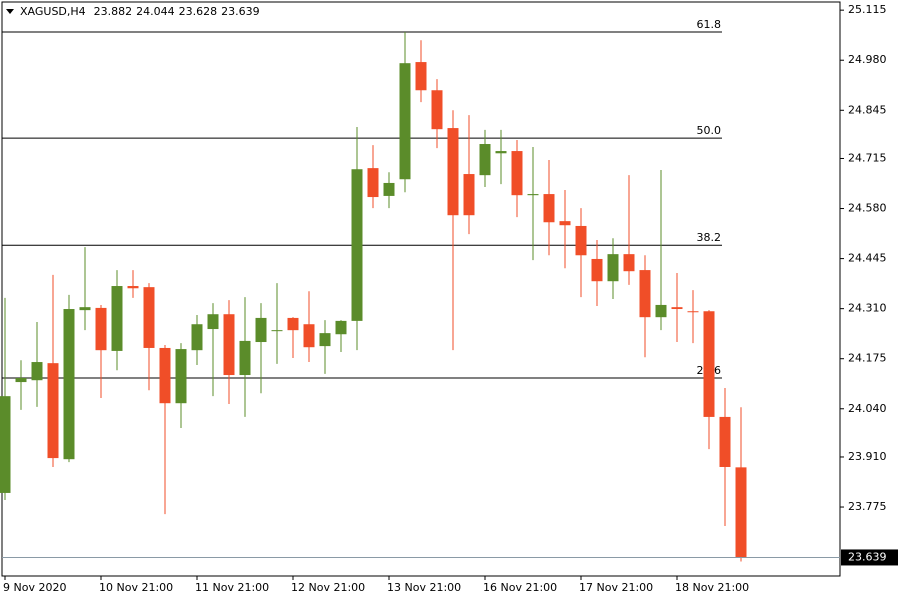 The width and height of the screenshot is (900, 600). I want to click on chart-header: XAGUSD,H4 23.882 24.044 23.628 23.639, so click(140, 11).